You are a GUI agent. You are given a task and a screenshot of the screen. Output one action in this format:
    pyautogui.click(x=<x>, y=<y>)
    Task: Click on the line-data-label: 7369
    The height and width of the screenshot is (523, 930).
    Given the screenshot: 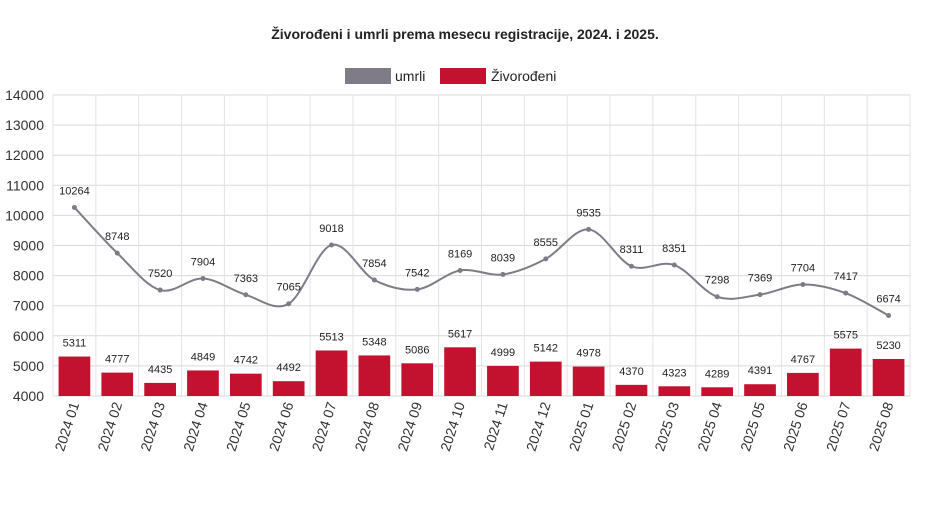 What is the action you would take?
    pyautogui.click(x=760, y=279)
    